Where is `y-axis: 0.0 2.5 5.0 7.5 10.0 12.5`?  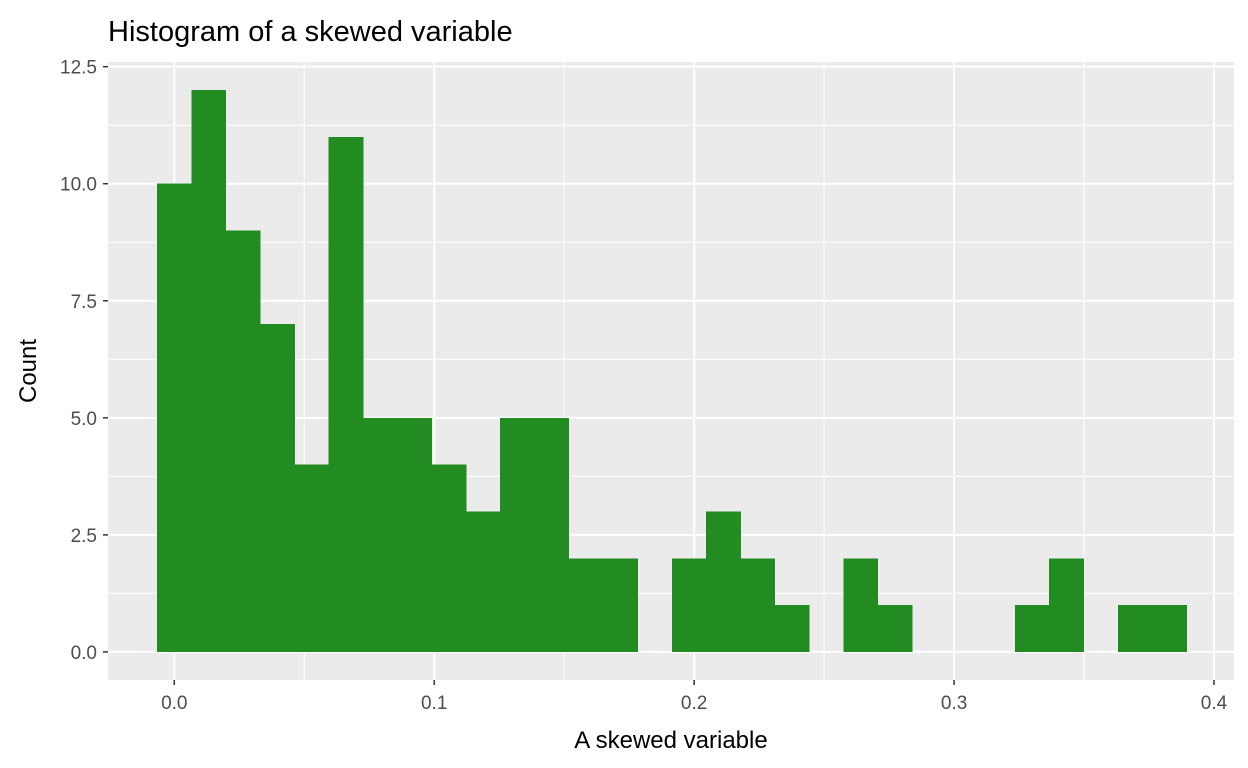
y-axis: 0.0 2.5 5.0 7.5 10.0 12.5 is located at coordinates (84, 361).